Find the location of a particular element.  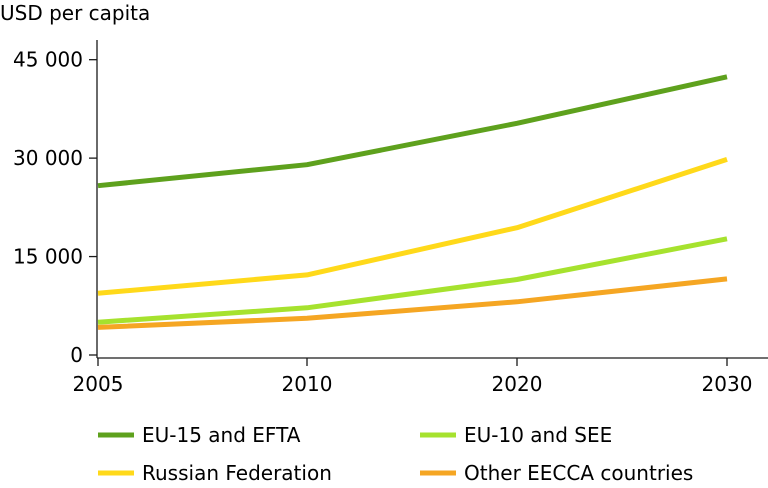

x-tick-label: 2010 is located at coordinates (307, 384).